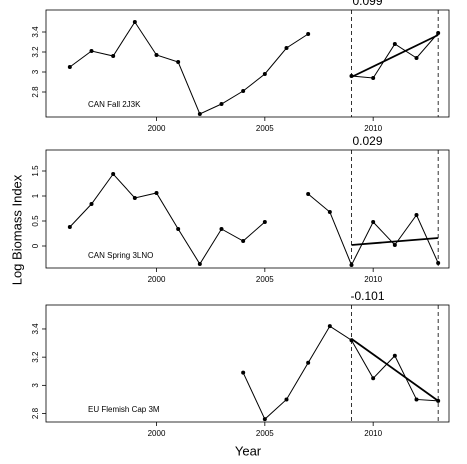 Image resolution: width=467 pixels, height=464 pixels. Describe the element at coordinates (248, 450) in the screenshot. I see `x-axis-label: Year` at that location.